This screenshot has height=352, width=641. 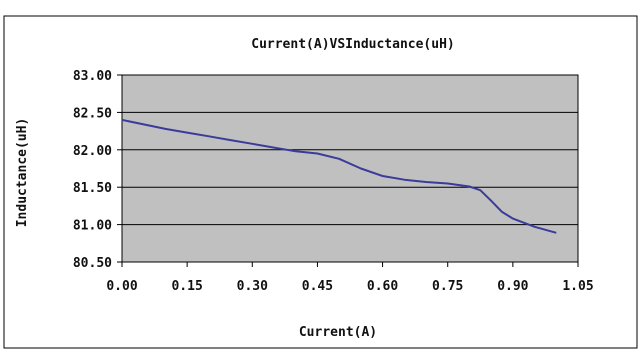 I want to click on y-tick-label: 83.00, so click(x=92, y=76).